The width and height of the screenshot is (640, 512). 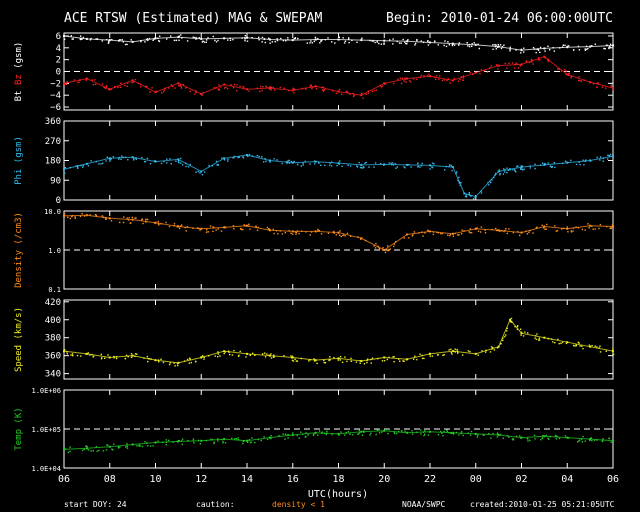 I want to click on y-tick-label-swepam-temp-0: 1.0E+04, so click(x=46, y=469).